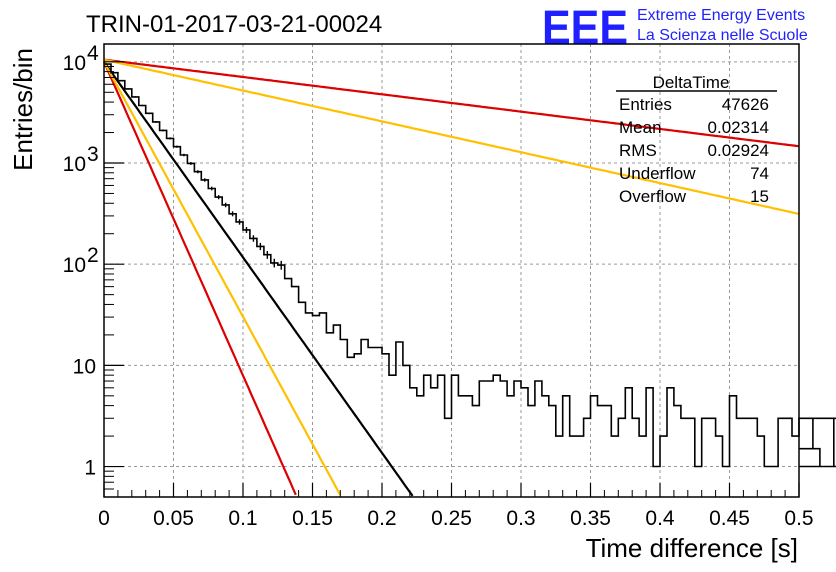  I want to click on stats-row-value: 74, so click(759, 173).